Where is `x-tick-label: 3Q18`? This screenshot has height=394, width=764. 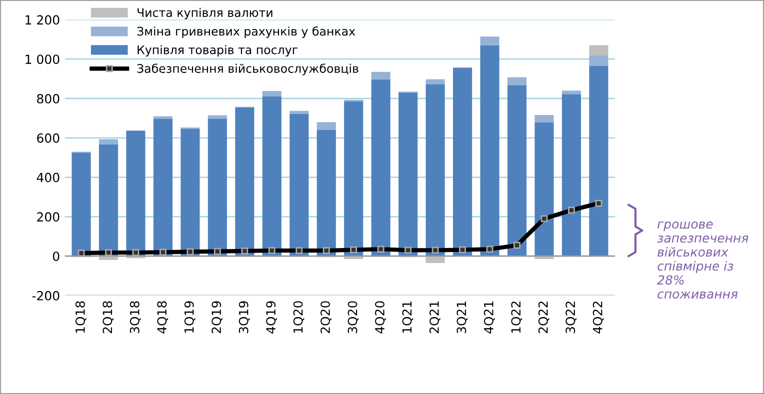 x-tick-label: 3Q18 is located at coordinates (135, 317).